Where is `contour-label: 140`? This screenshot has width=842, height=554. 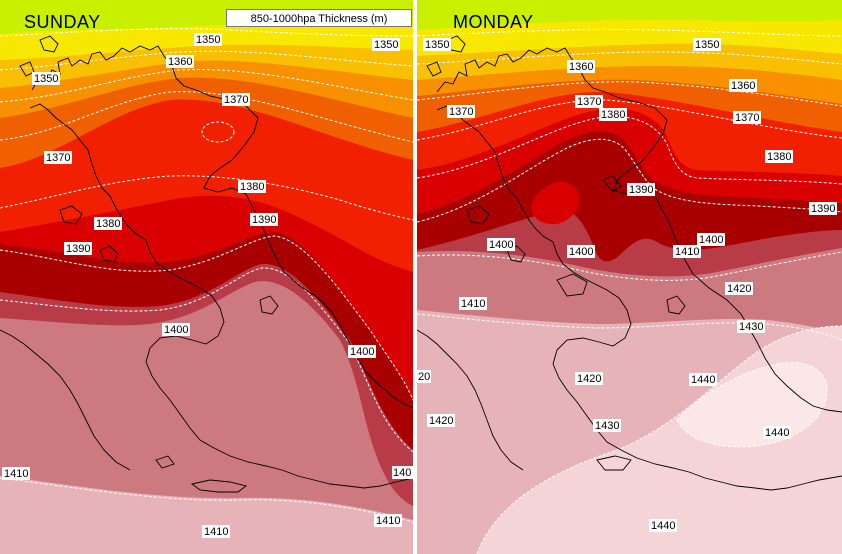 contour-label: 140 is located at coordinates (402, 473).